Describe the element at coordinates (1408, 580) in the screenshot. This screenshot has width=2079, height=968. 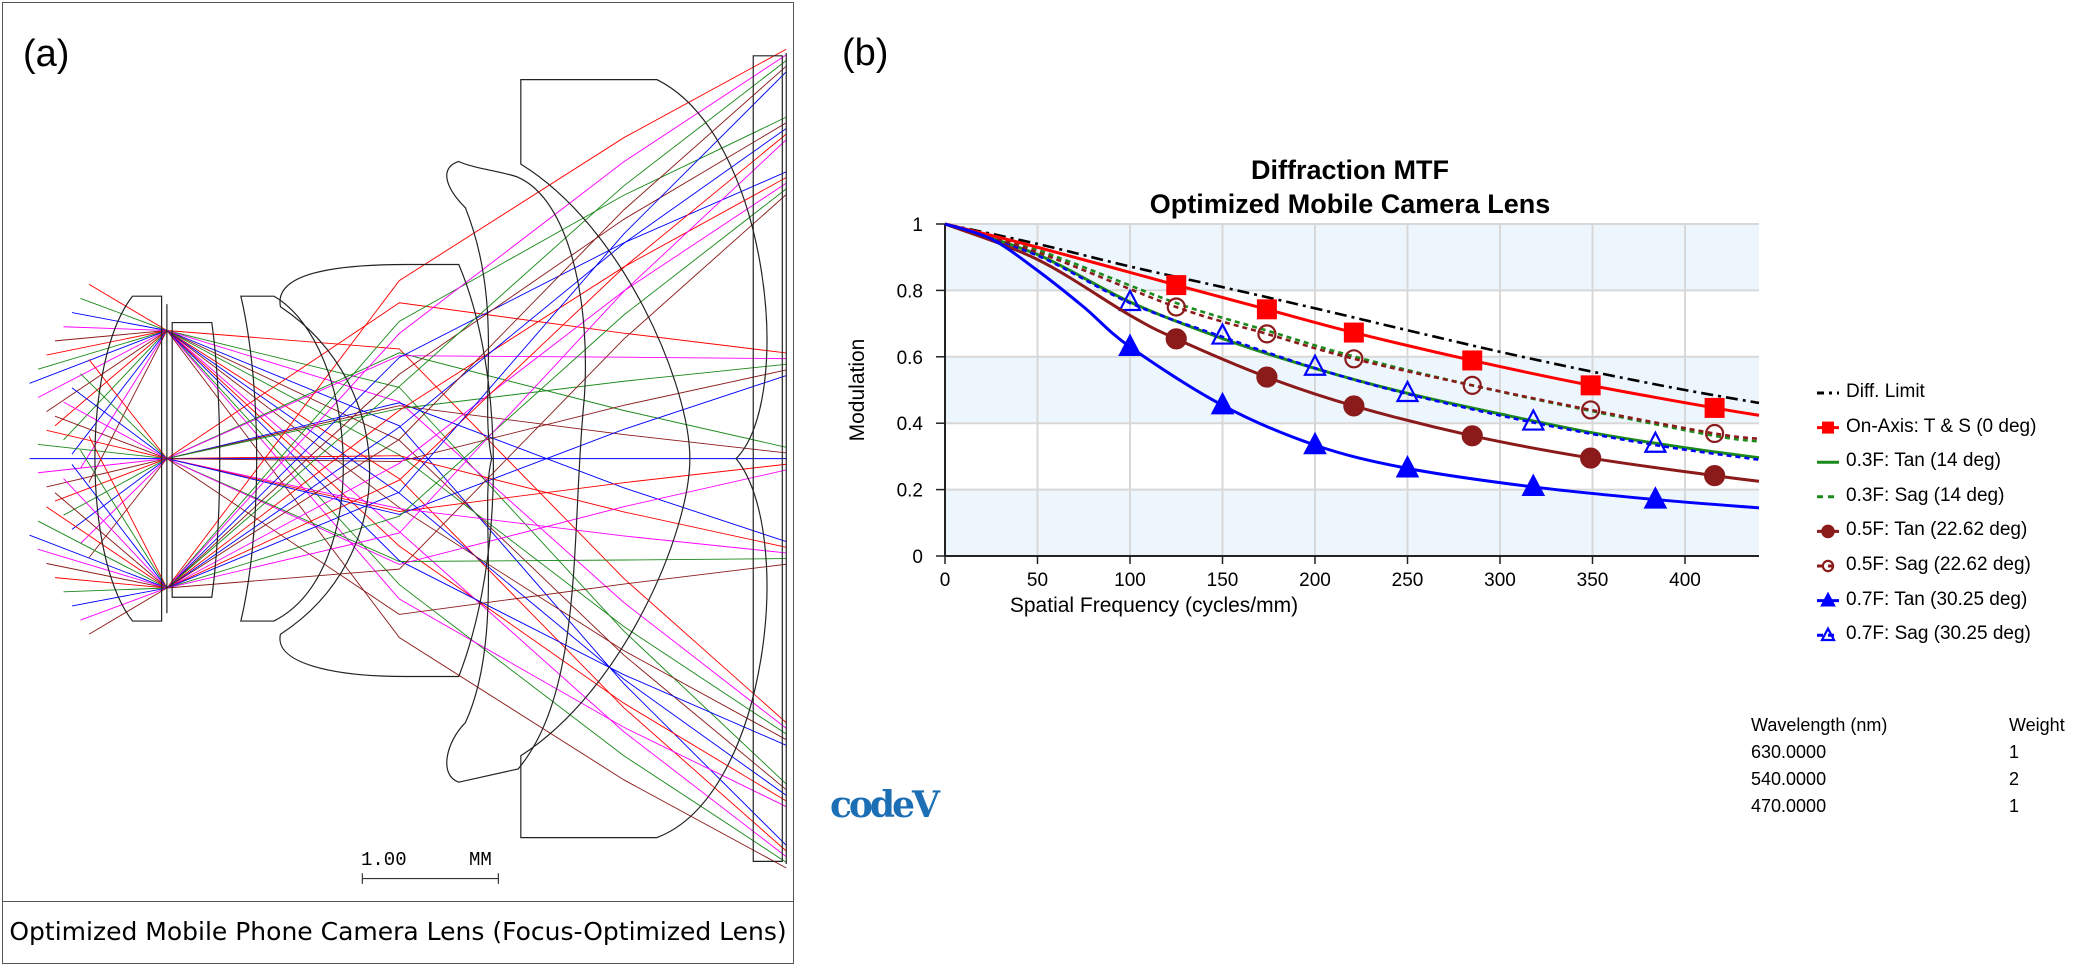
I see `x-tick-label: 250` at that location.